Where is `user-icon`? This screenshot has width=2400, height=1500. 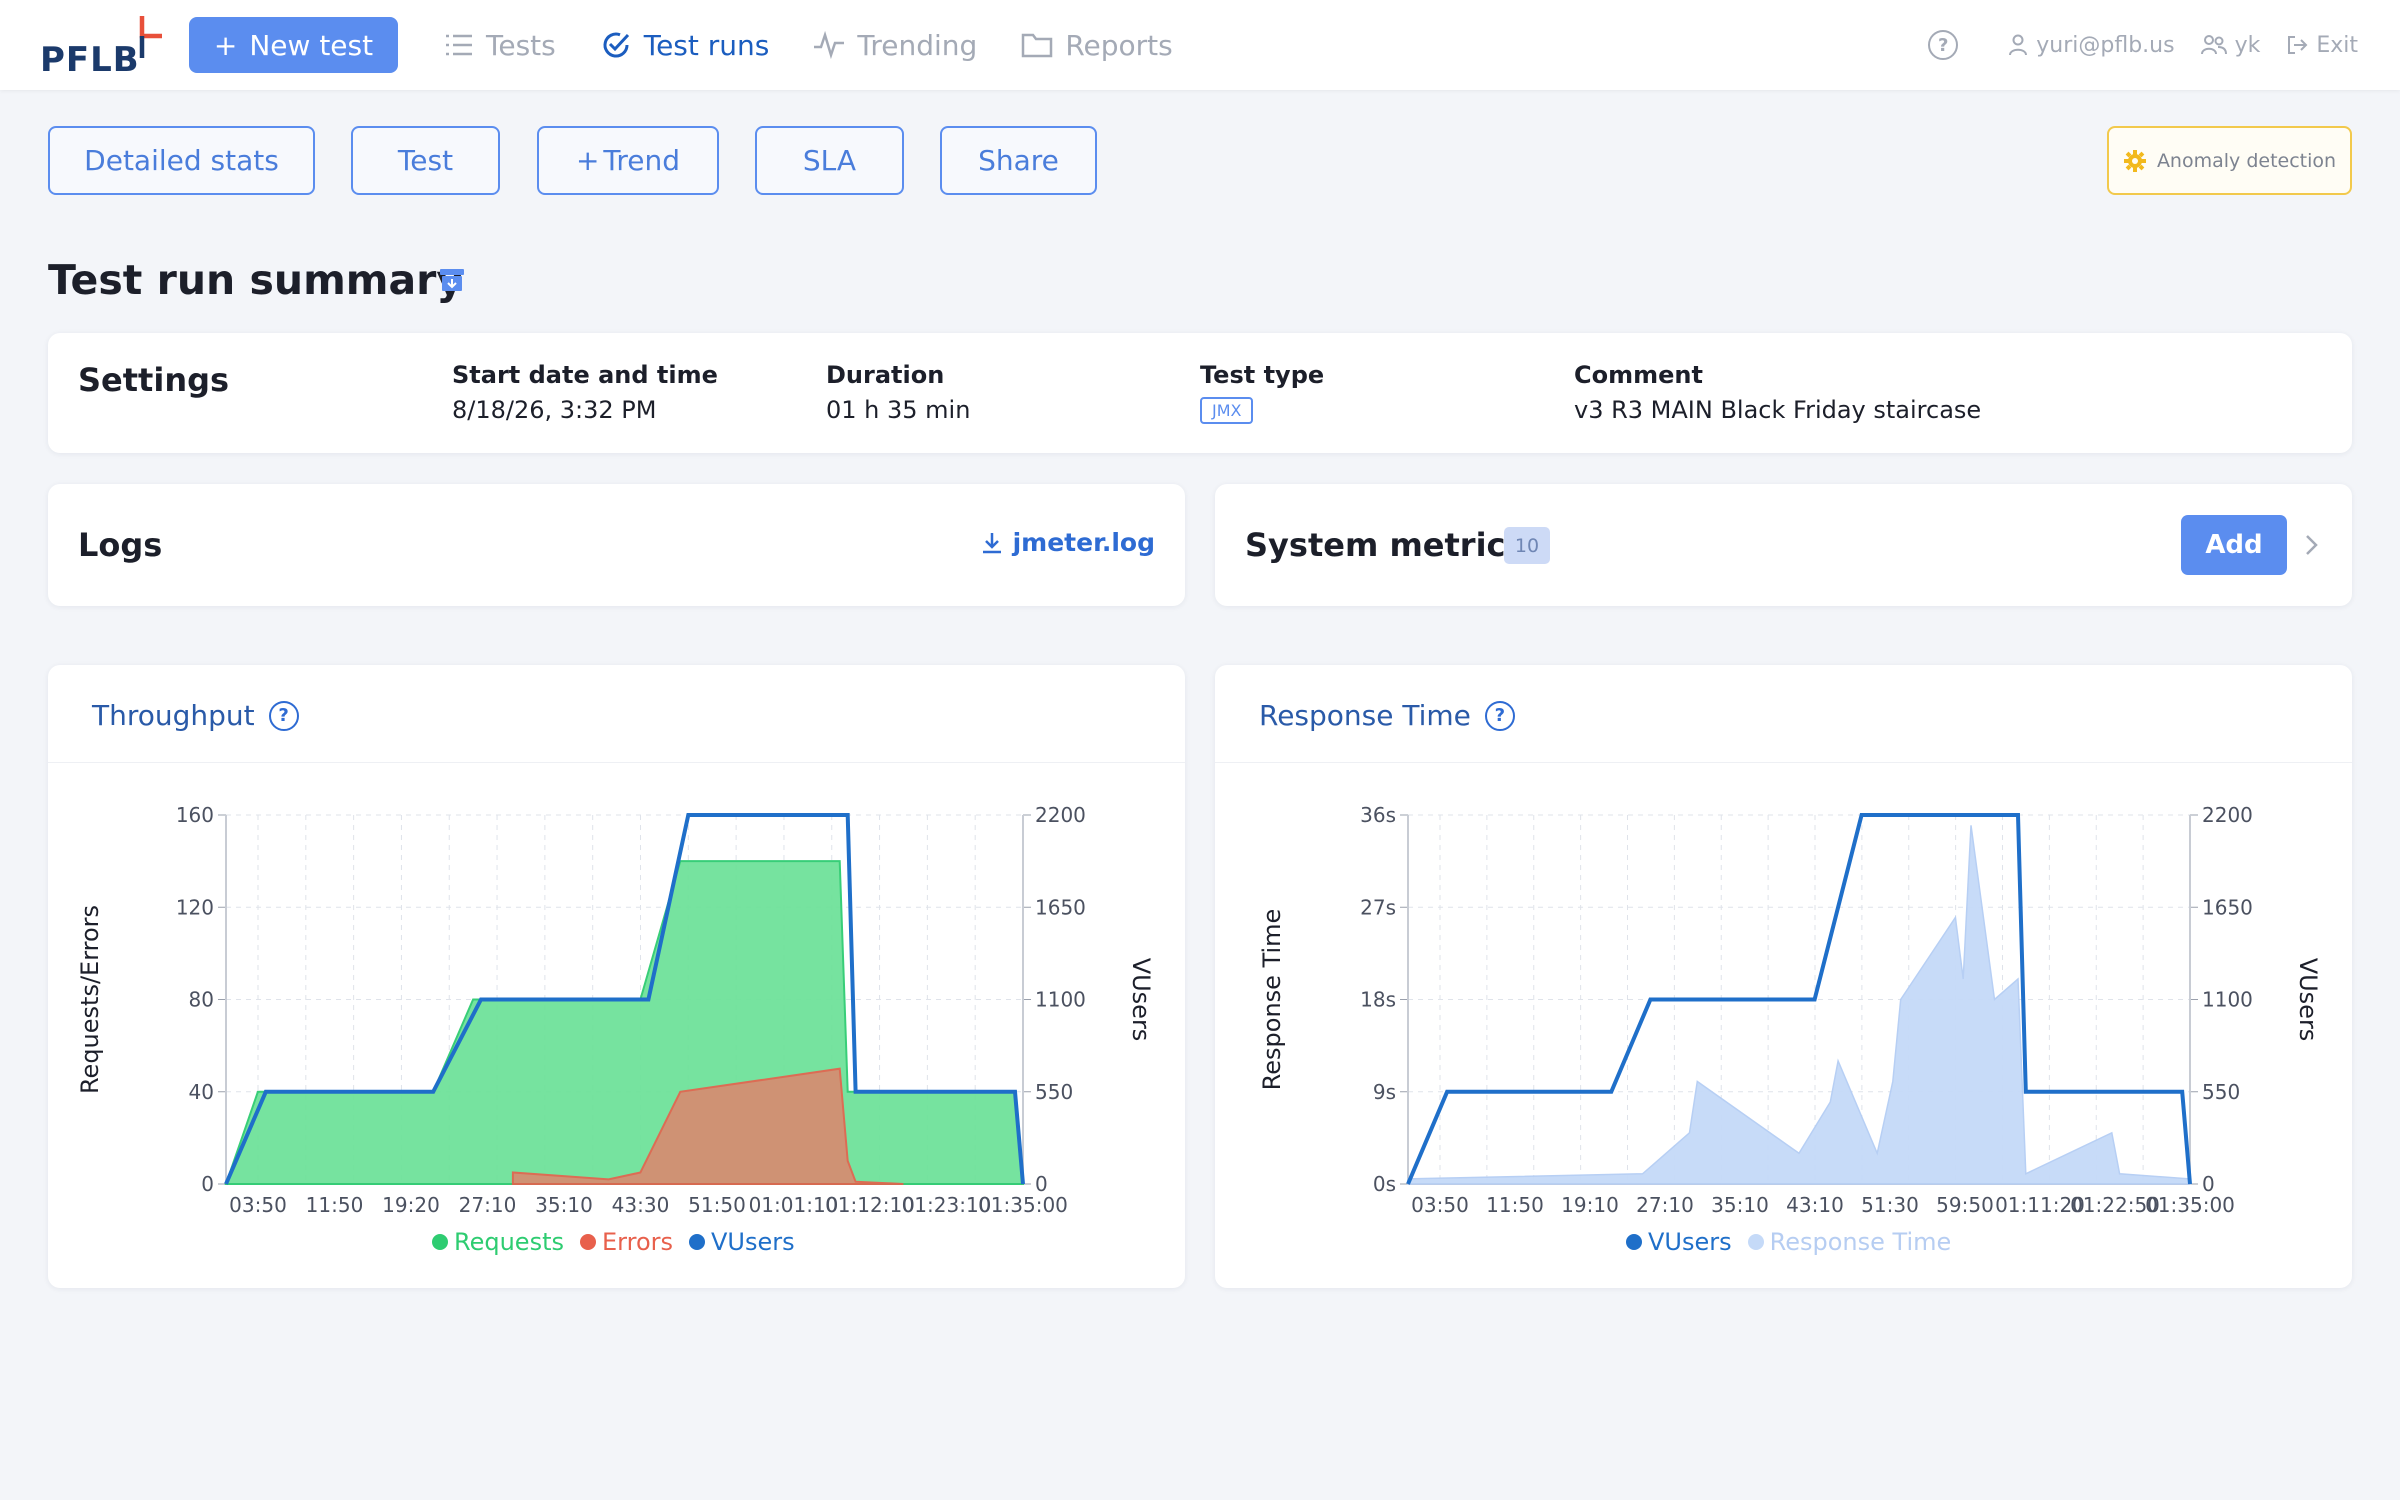
user-icon is located at coordinates (2018, 45).